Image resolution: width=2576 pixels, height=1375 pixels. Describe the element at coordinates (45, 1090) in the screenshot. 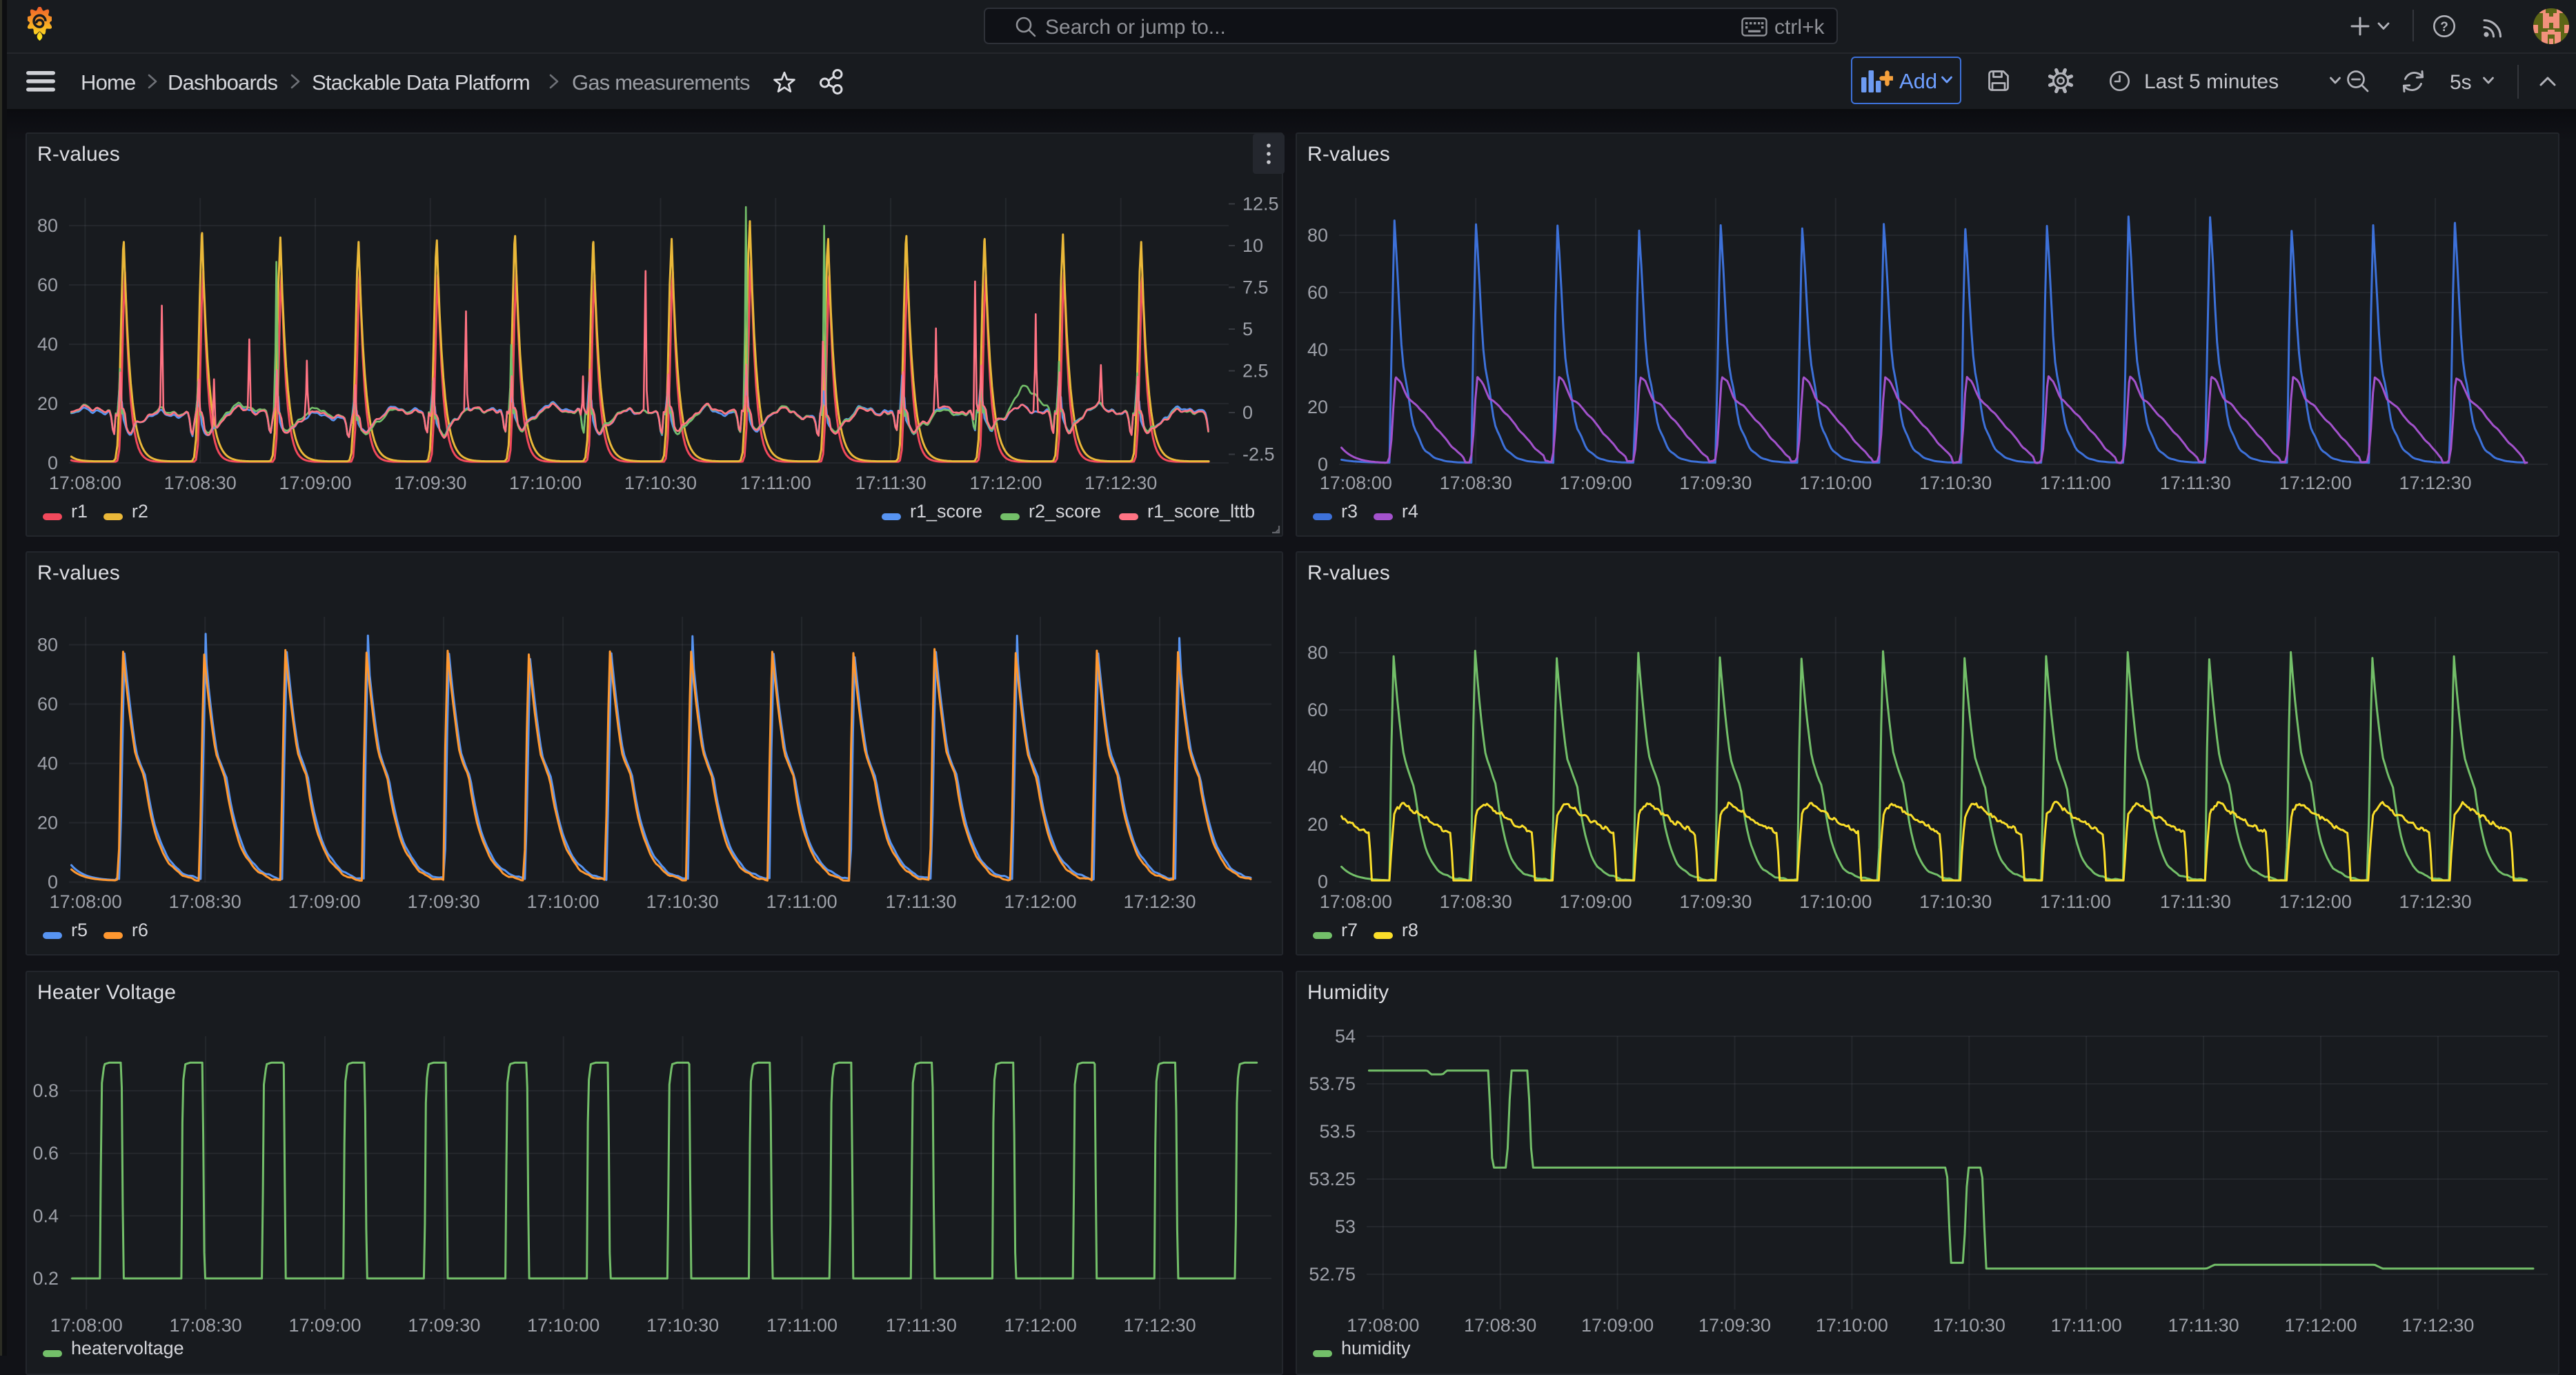

I see `svg-text: 0.8` at that location.